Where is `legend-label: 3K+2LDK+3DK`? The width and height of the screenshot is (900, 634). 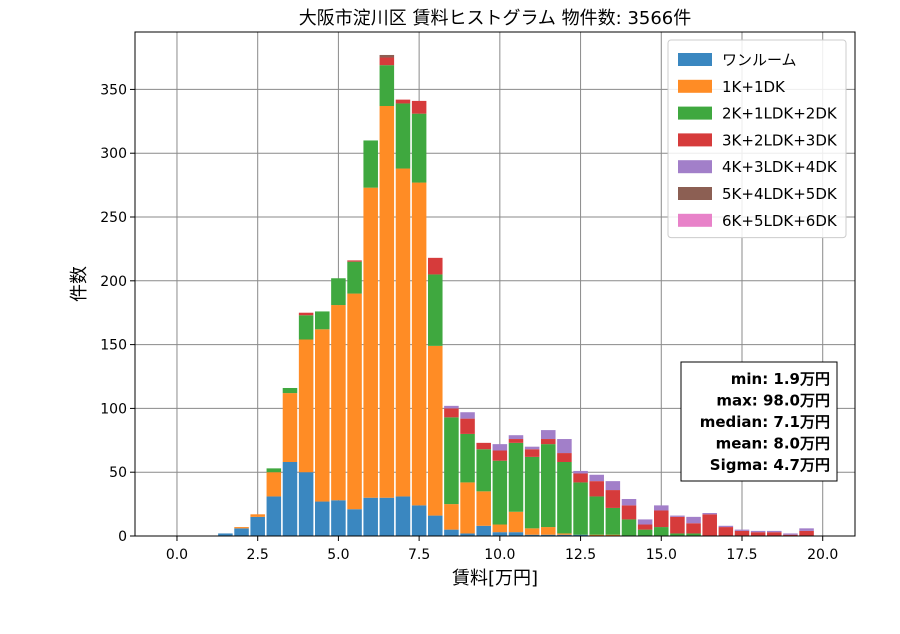
legend-label: 3K+2LDK+3DK is located at coordinates (780, 140).